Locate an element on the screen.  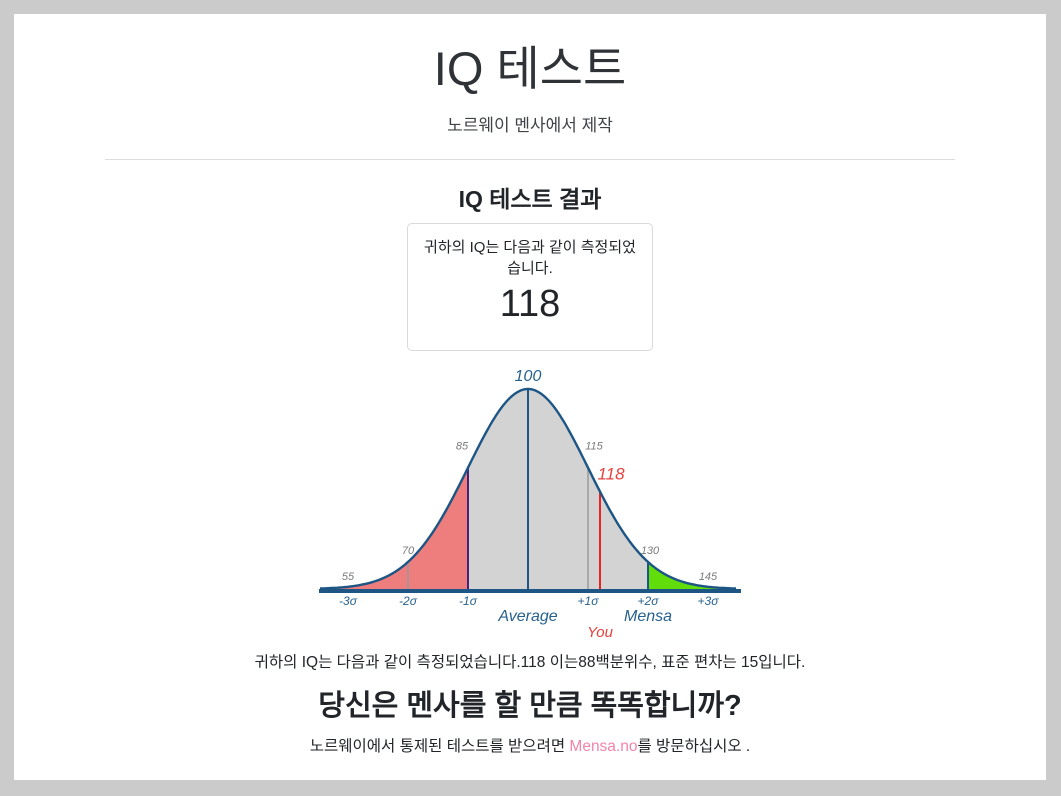
score-card-text: 귀하의 IQ는 다음과 같이 측정되었습니다. is located at coordinates (530, 258).